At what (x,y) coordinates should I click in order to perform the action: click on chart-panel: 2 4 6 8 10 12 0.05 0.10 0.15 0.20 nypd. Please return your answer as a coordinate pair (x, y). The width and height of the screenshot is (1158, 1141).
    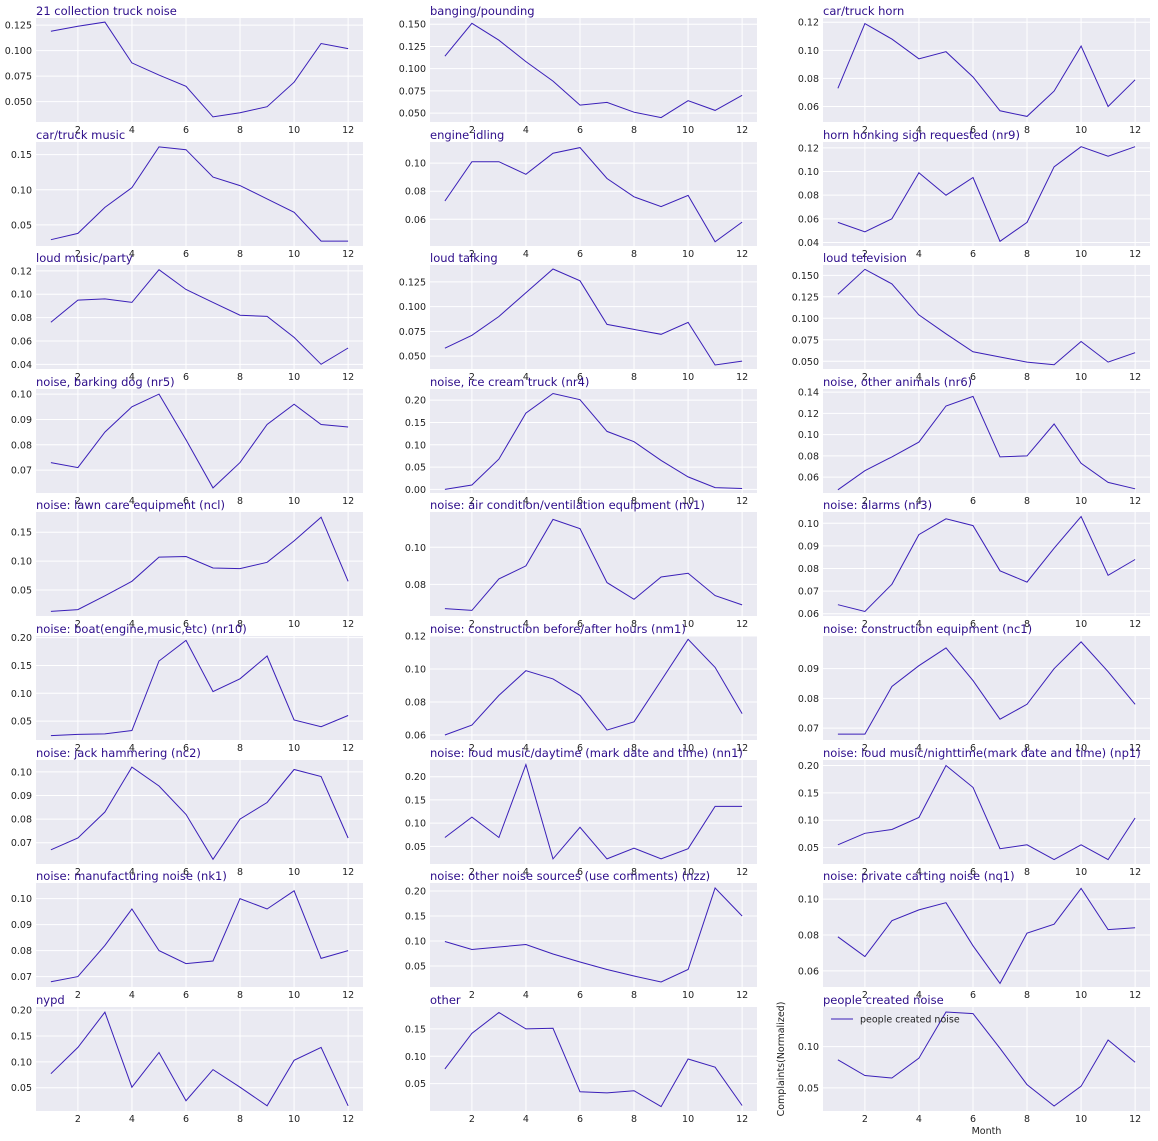
    Looking at the image, I should click on (184, 1057).